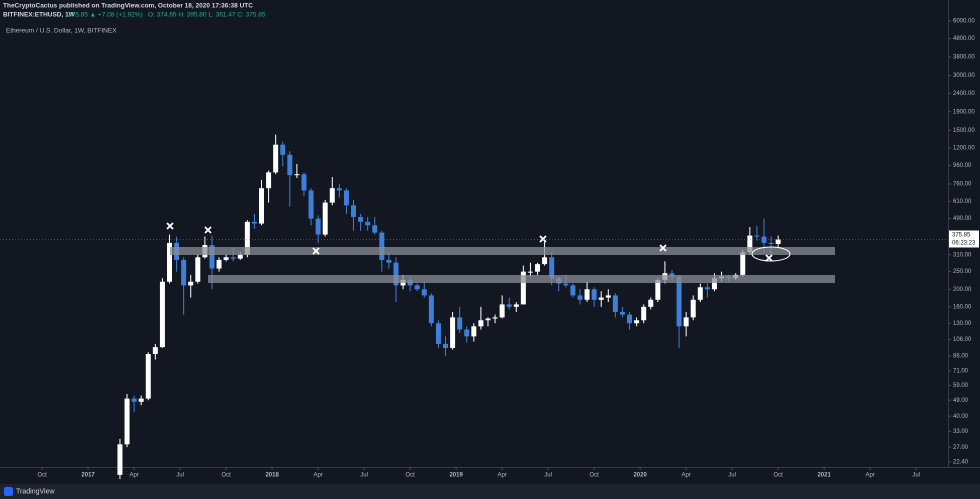 The image size is (980, 499). Describe the element at coordinates (961, 356) in the screenshot. I see `y-tick-label: 86.00` at that location.